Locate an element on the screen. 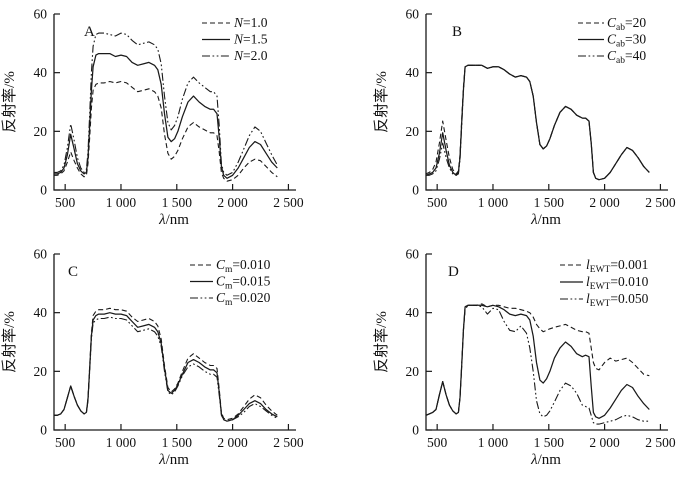  legend-label: Cm=0.020 is located at coordinates (243, 299).